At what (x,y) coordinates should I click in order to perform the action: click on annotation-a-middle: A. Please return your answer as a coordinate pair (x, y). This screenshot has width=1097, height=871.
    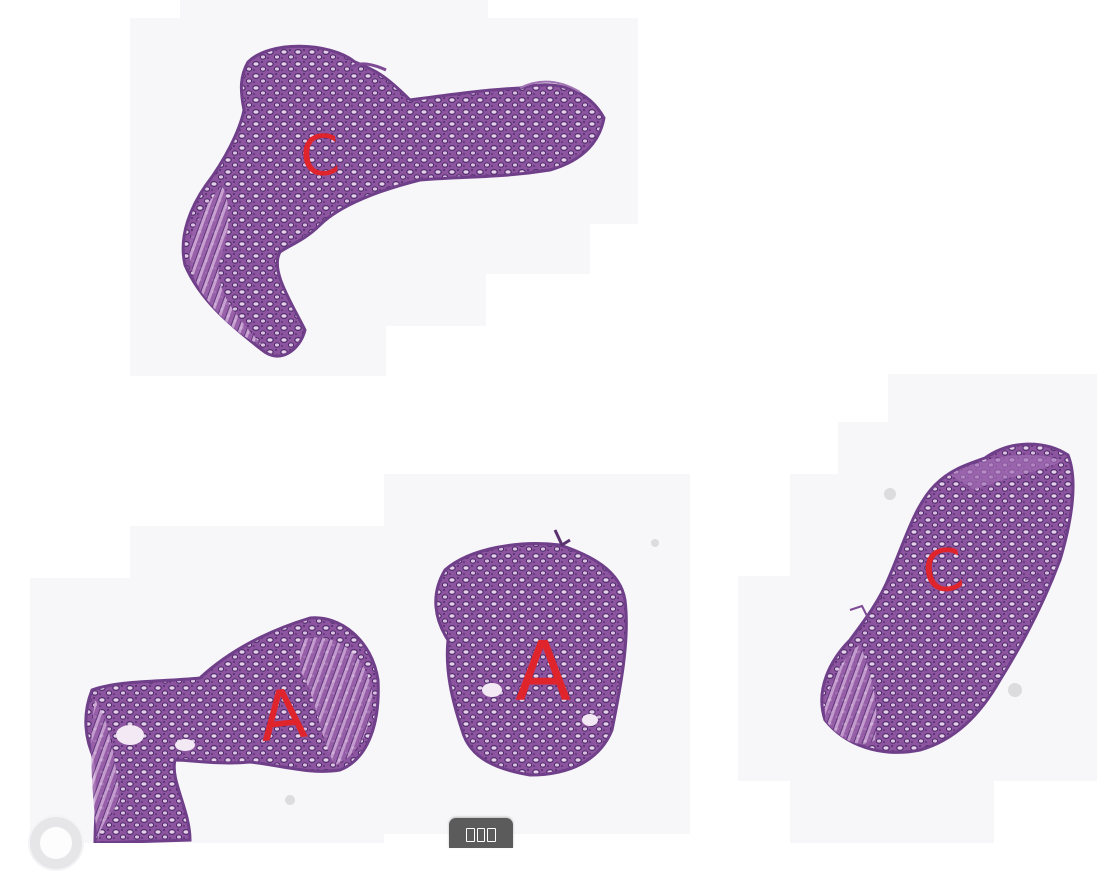
    Looking at the image, I should click on (543, 672).